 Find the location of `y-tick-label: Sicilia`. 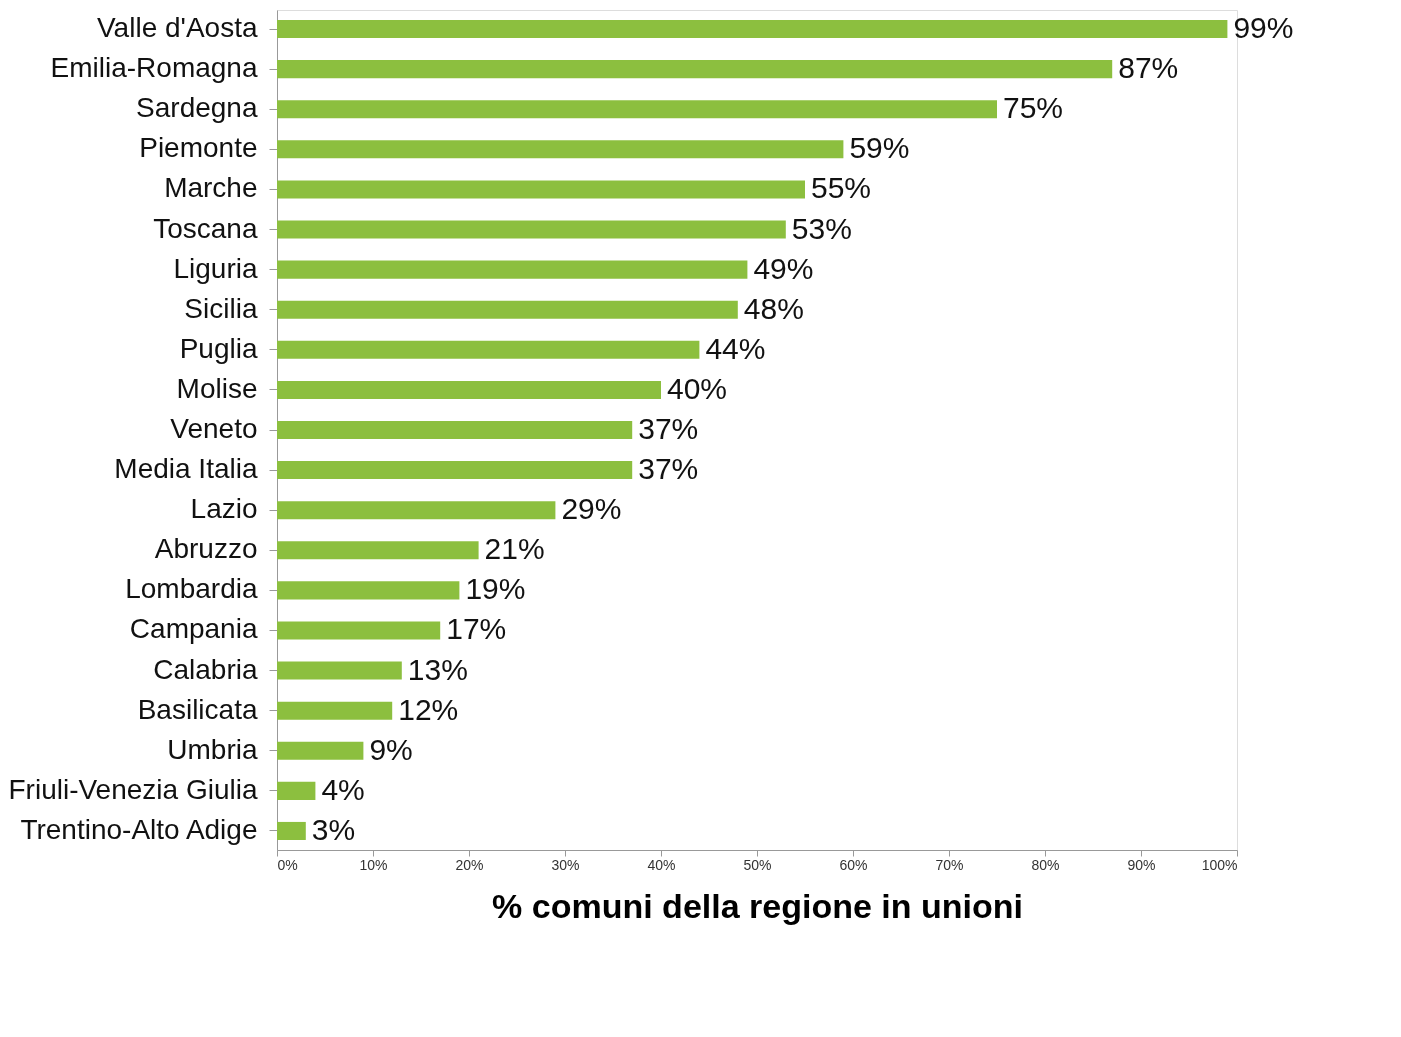

y-tick-label: Sicilia is located at coordinates (221, 308).